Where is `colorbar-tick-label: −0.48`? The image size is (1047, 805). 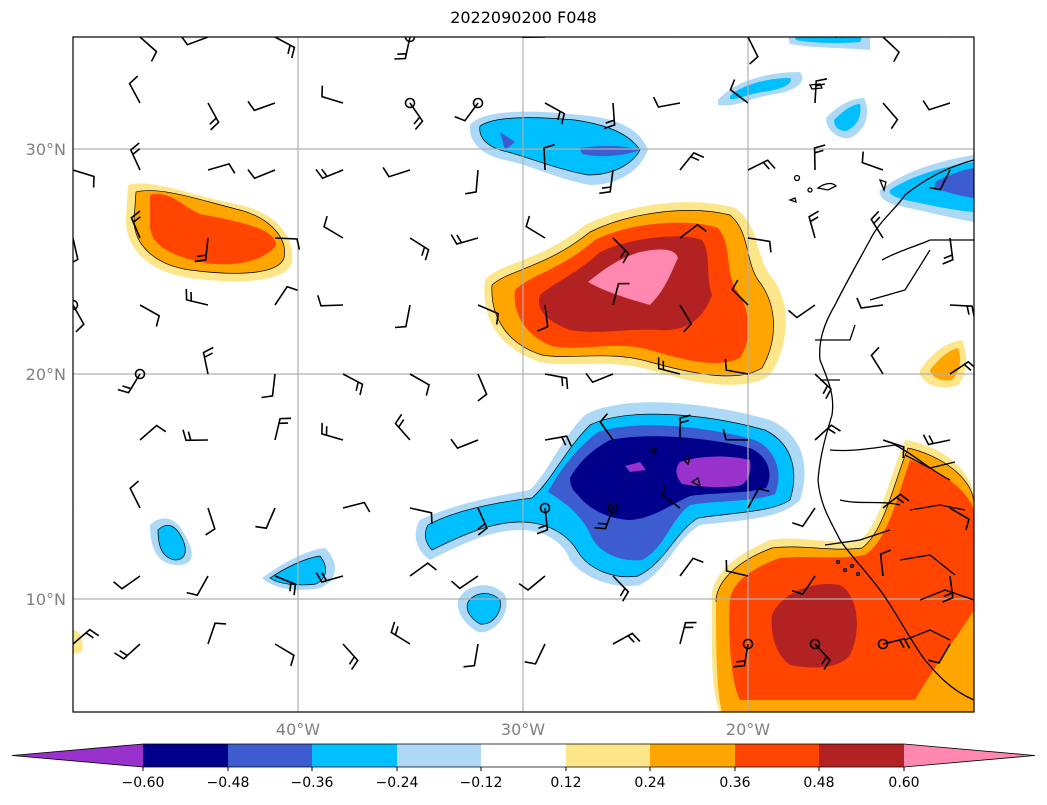
colorbar-tick-label: −0.48 is located at coordinates (228, 783).